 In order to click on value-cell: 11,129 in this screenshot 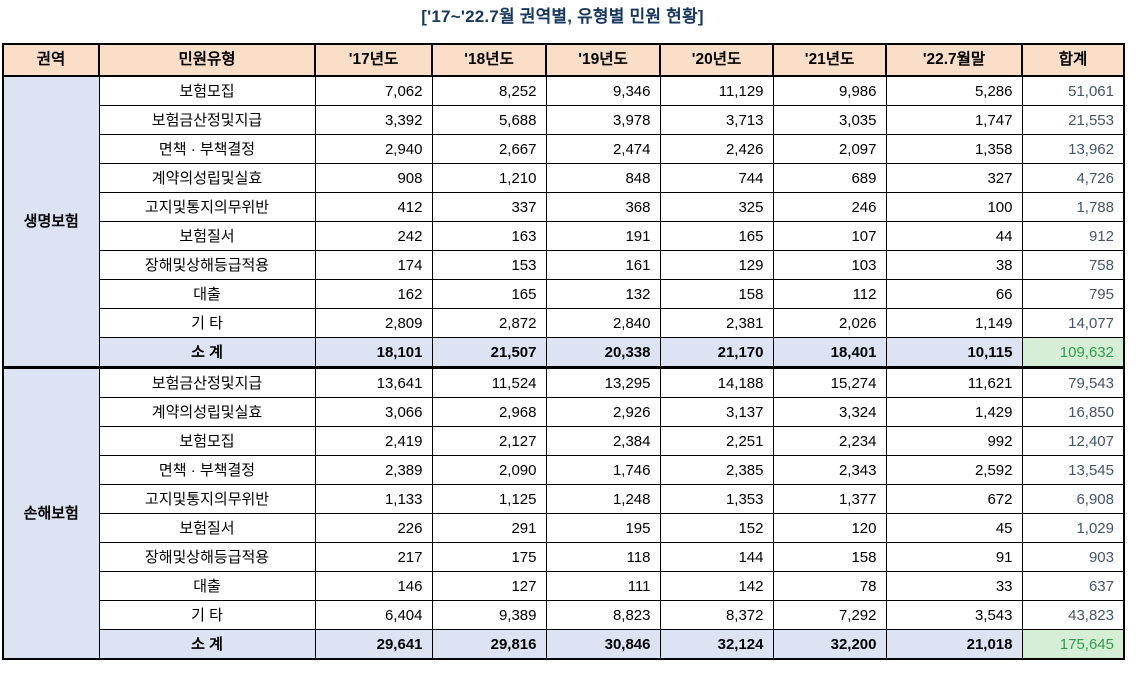, I will do `click(716, 90)`.